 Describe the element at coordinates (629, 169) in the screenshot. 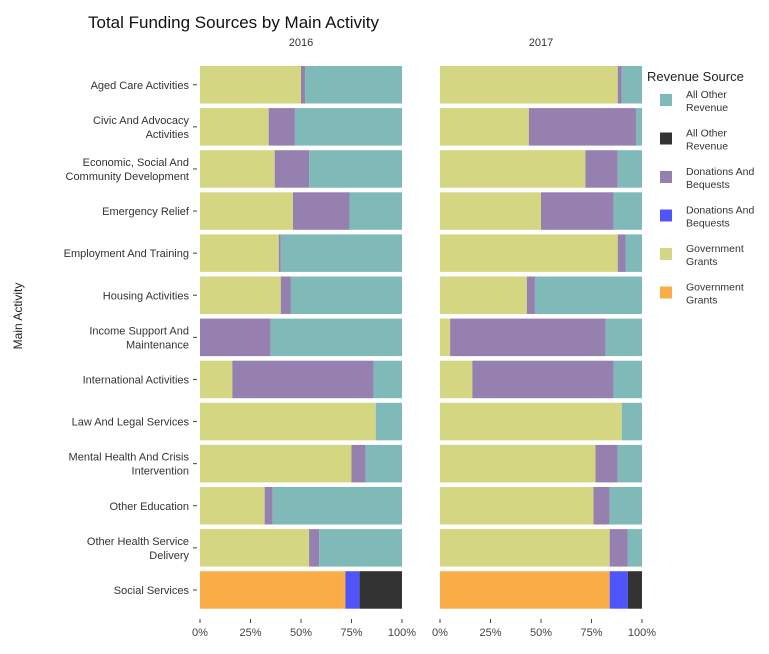

I see `bar-2017-2-all-other-revenue` at that location.